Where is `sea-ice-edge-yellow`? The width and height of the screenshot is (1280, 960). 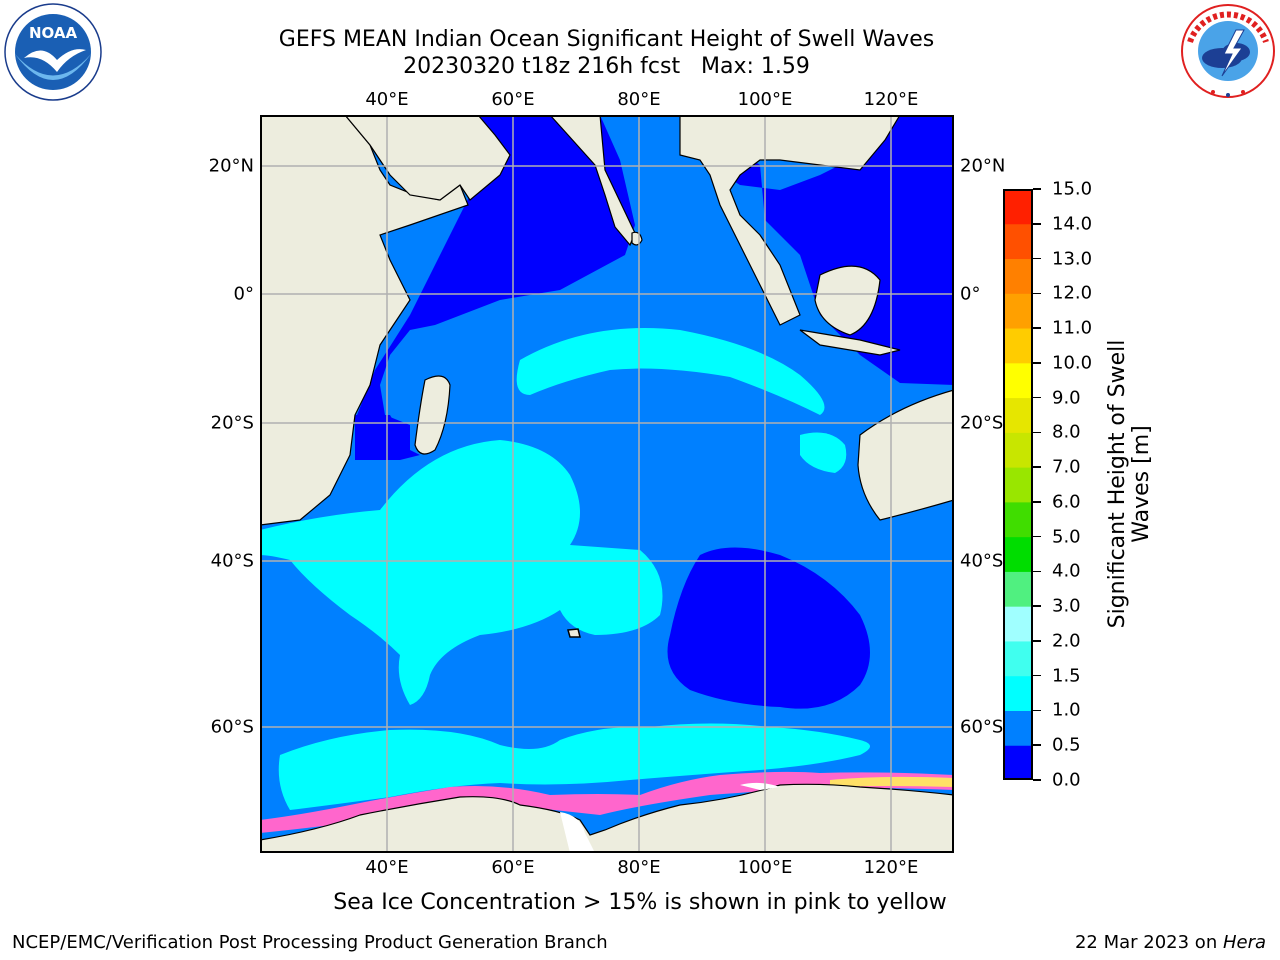
sea-ice-edge-yellow is located at coordinates (892, 781).